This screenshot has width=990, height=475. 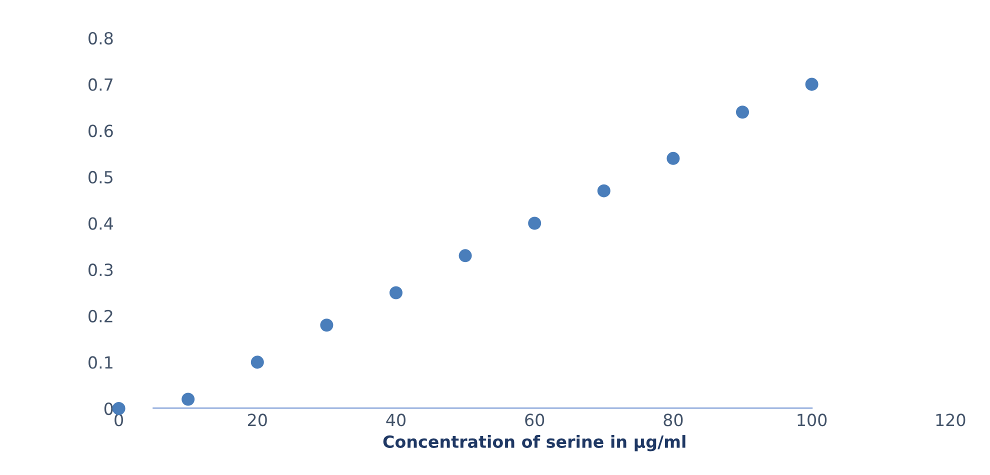 I want to click on y-tick-label: 0, so click(x=108, y=409).